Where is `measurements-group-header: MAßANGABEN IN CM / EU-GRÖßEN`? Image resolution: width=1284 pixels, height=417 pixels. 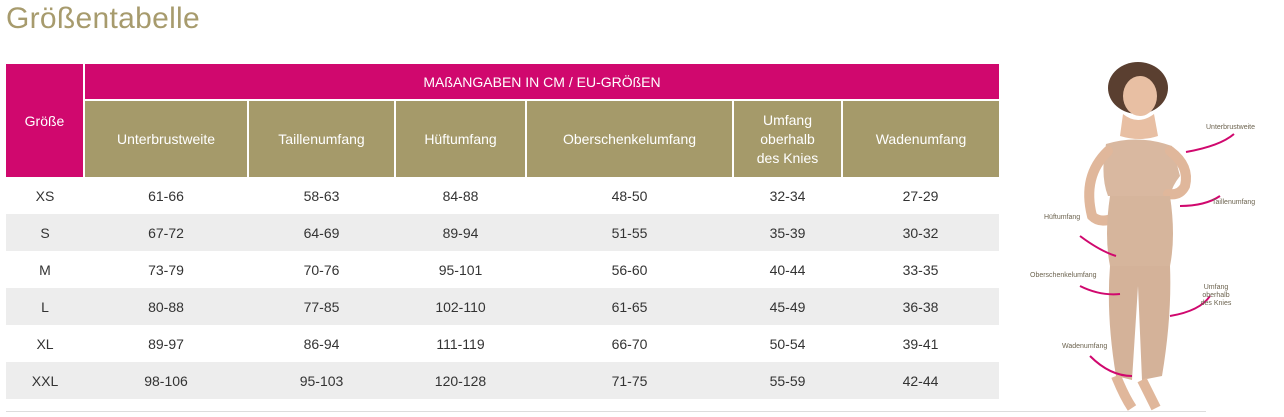 measurements-group-header: MAßANGABEN IN CM / EU-GRÖßEN is located at coordinates (542, 82).